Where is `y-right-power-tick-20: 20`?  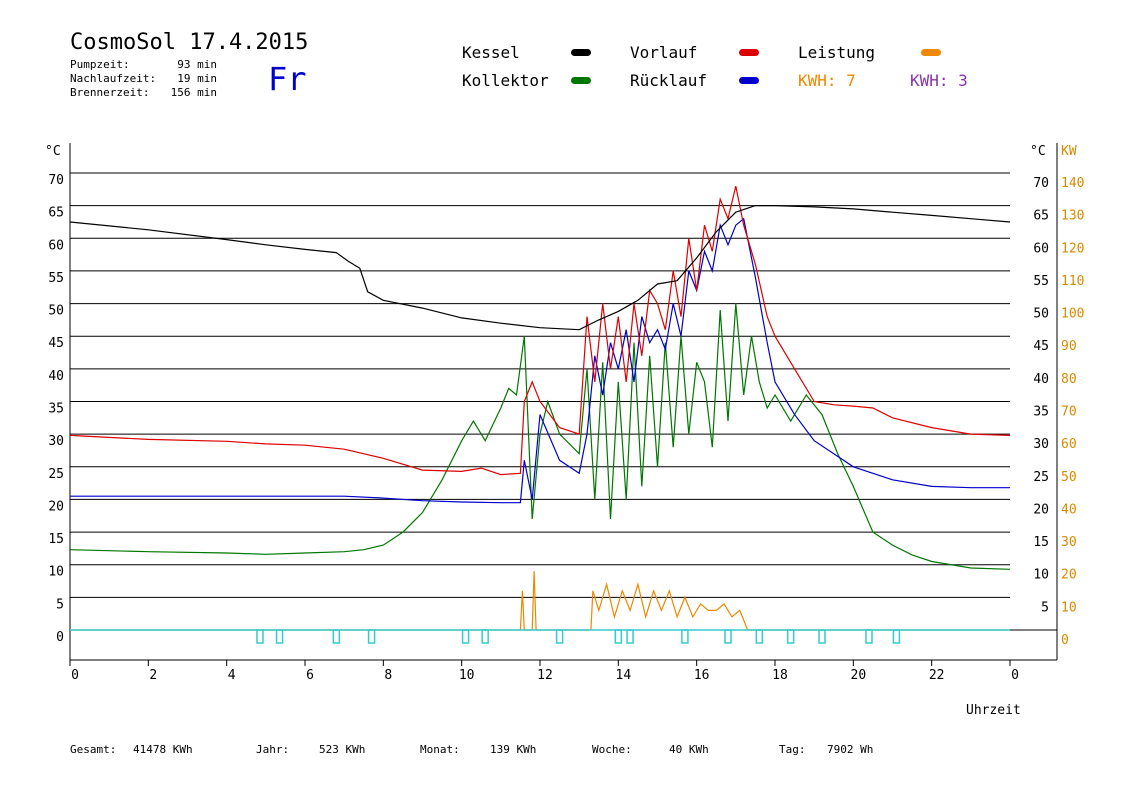 y-right-power-tick-20: 20 is located at coordinates (1069, 575).